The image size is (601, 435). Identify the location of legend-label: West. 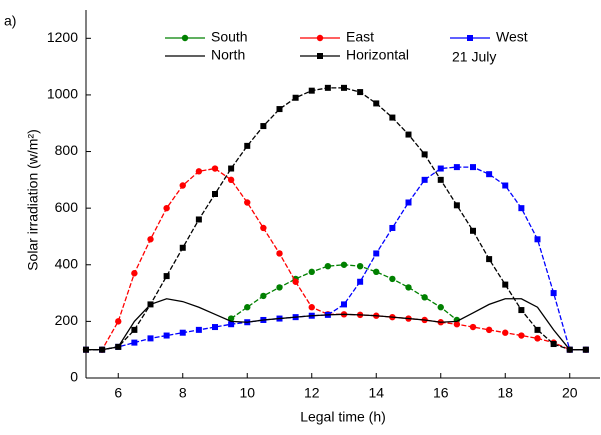
(512, 37).